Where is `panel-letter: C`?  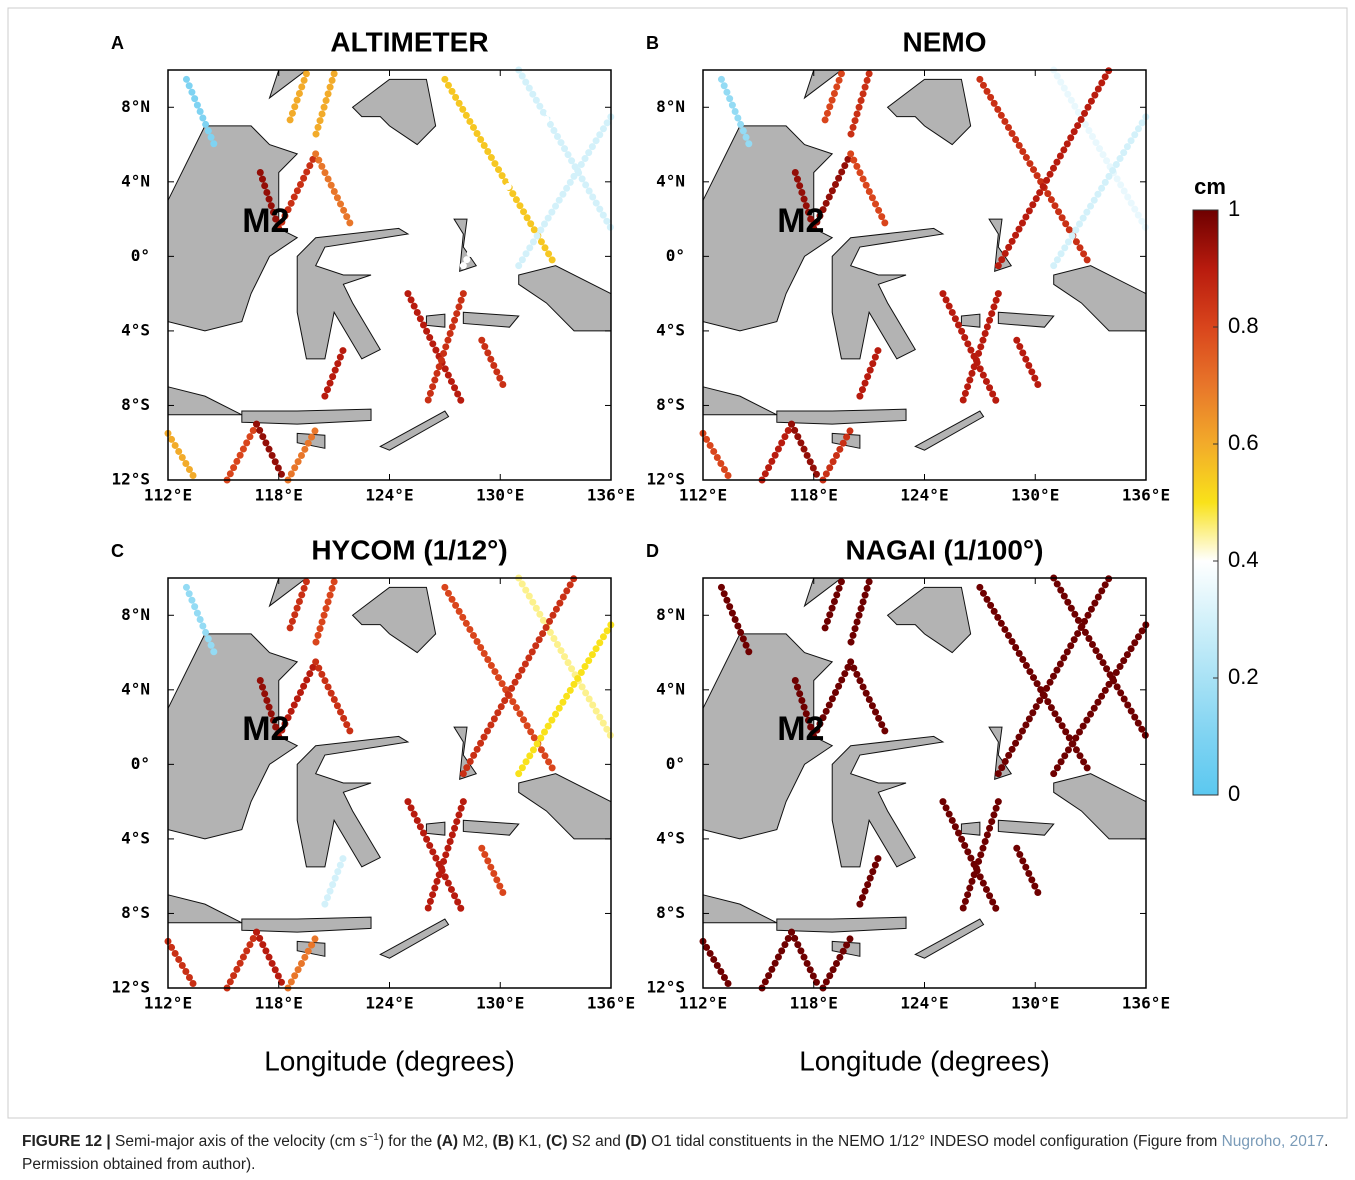
panel-letter: C is located at coordinates (117, 551).